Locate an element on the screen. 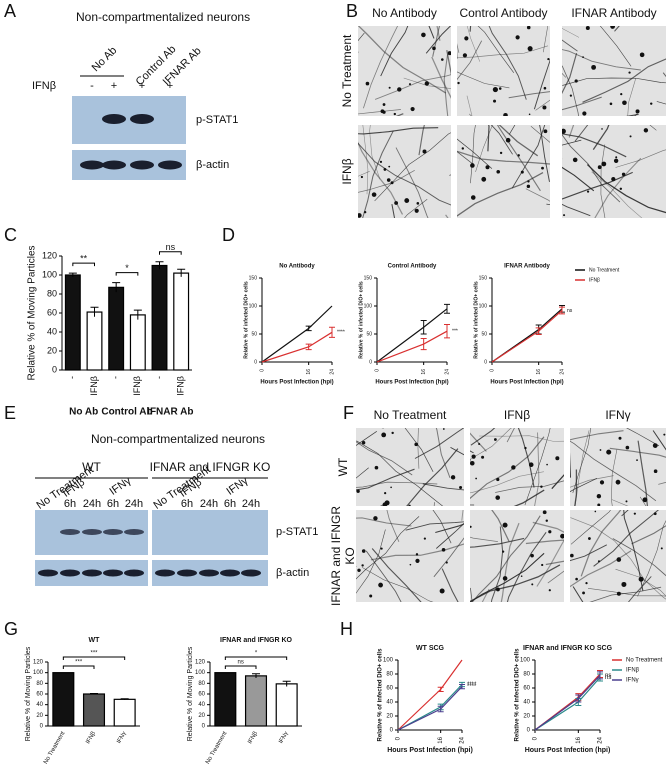 The image size is (672, 770). y-tick-label: 120 is located at coordinates (200, 663).